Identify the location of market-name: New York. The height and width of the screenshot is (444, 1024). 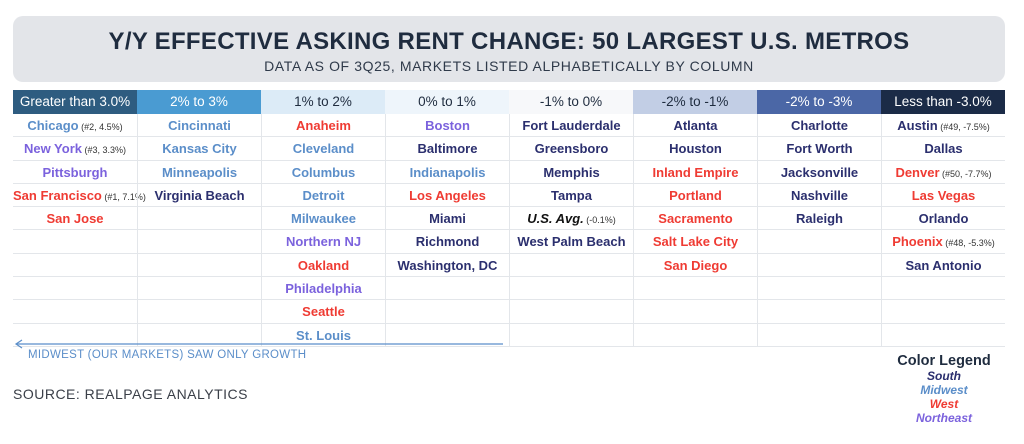
(52, 149).